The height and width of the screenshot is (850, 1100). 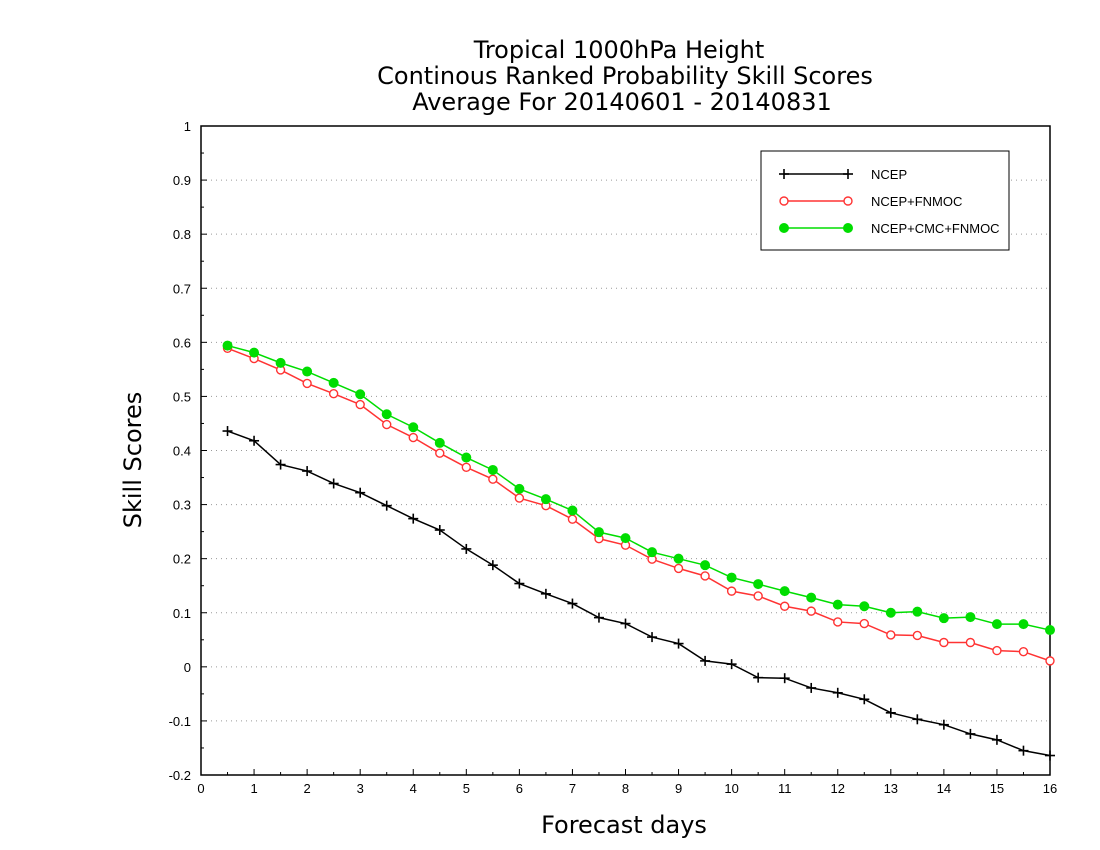 What do you see at coordinates (731, 788) in the screenshot?
I see `x-tick-label: 10` at bounding box center [731, 788].